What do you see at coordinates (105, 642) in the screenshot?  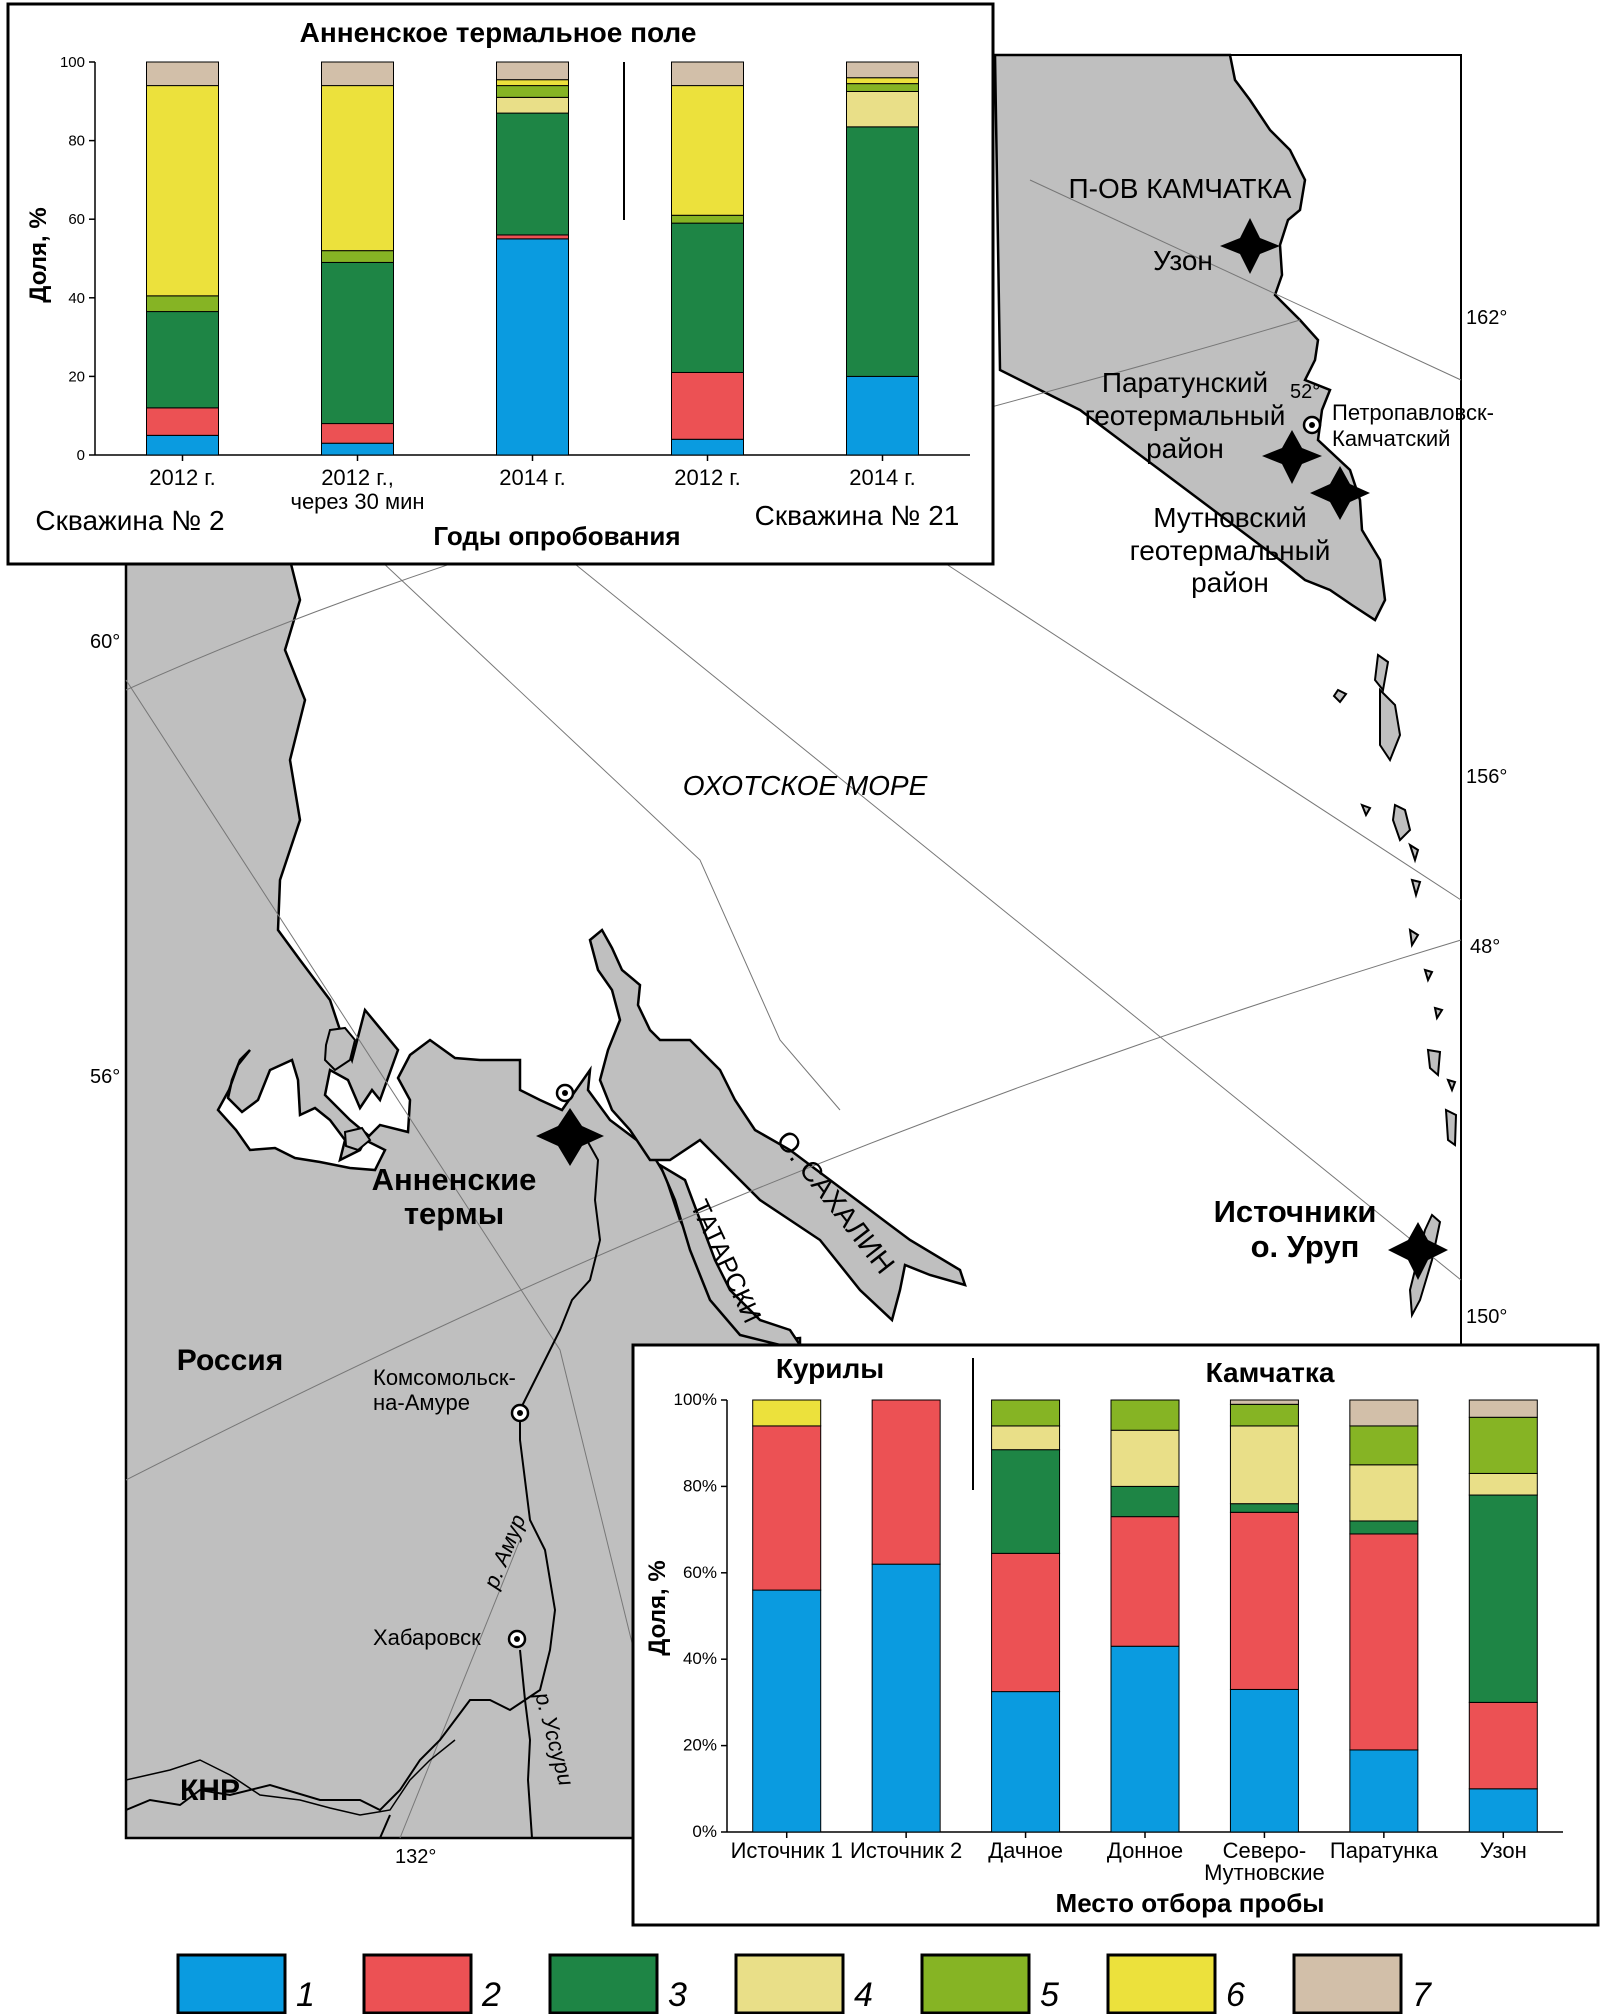 I see `label-lat-60: 60°` at bounding box center [105, 642].